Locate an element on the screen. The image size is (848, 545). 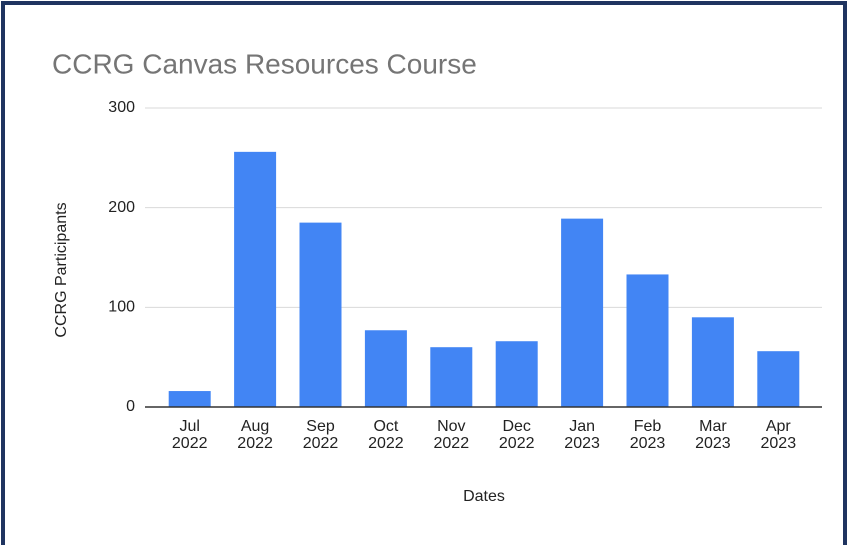
chart-title: CCRG Canvas Resources Course is located at coordinates (264, 63).